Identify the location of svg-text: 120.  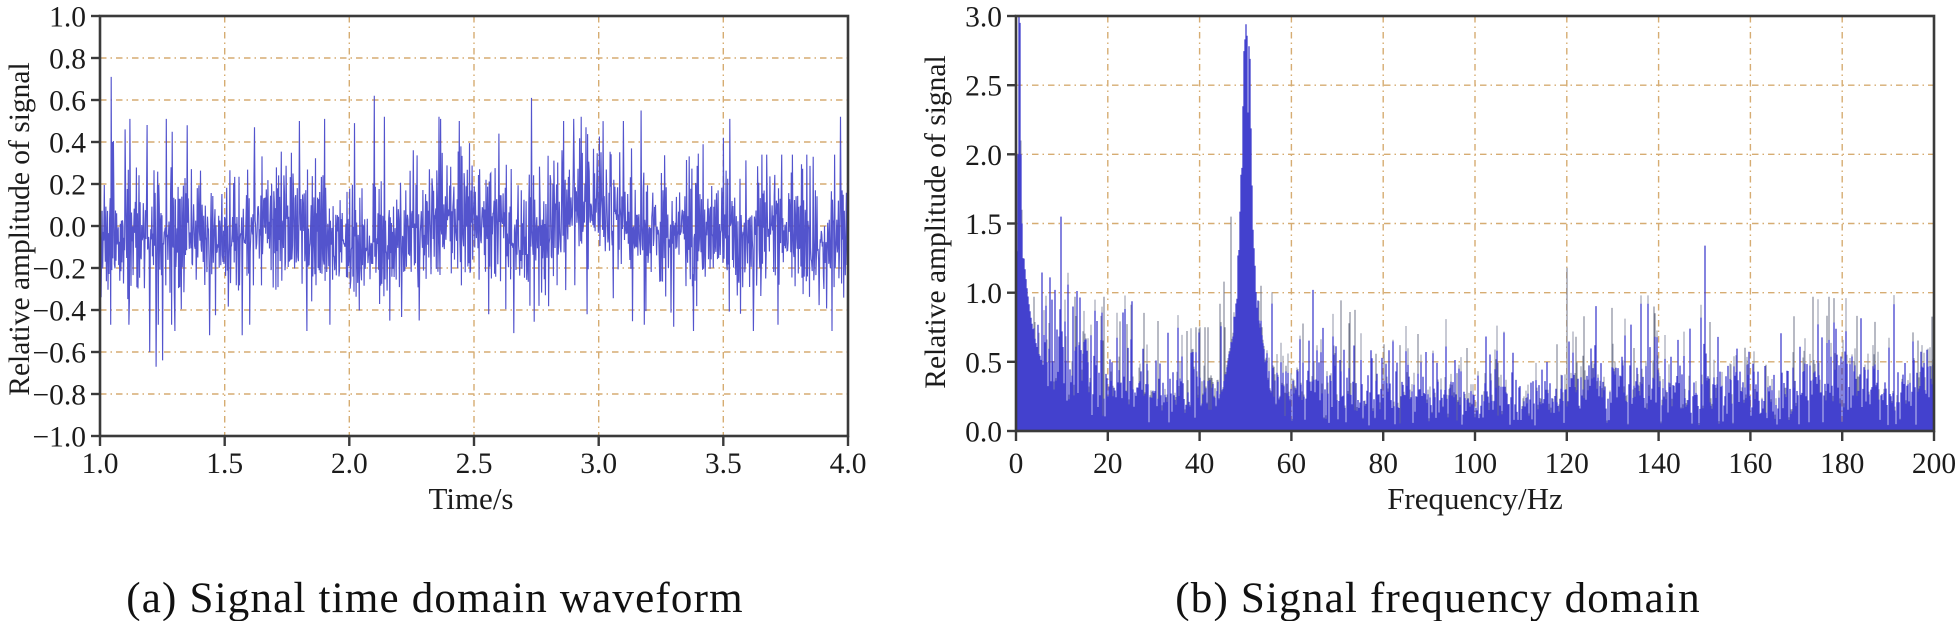
(1567, 464).